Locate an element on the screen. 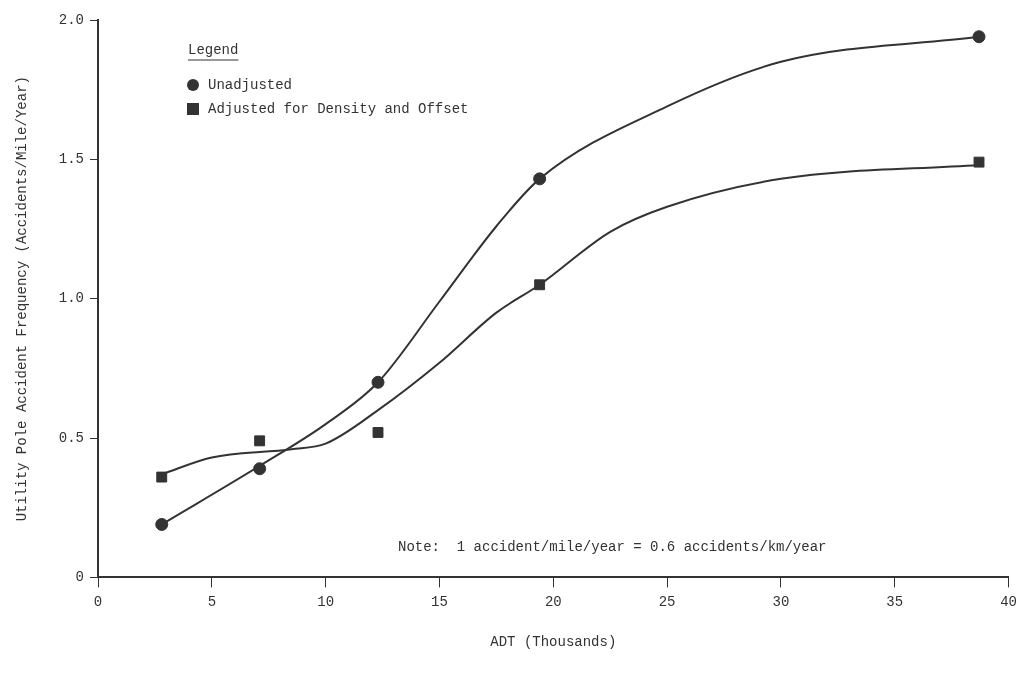 The height and width of the screenshot is (675, 1023). x-tick-label: 10 is located at coordinates (326, 601).